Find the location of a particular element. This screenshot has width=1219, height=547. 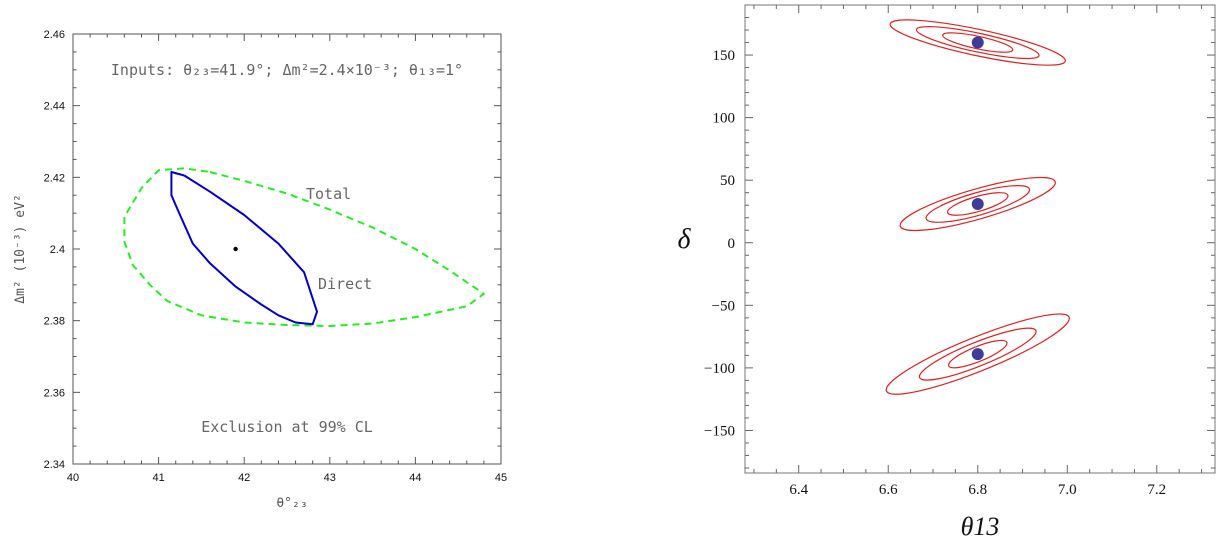

right-y-tick-label: −100 is located at coordinates (719, 369).